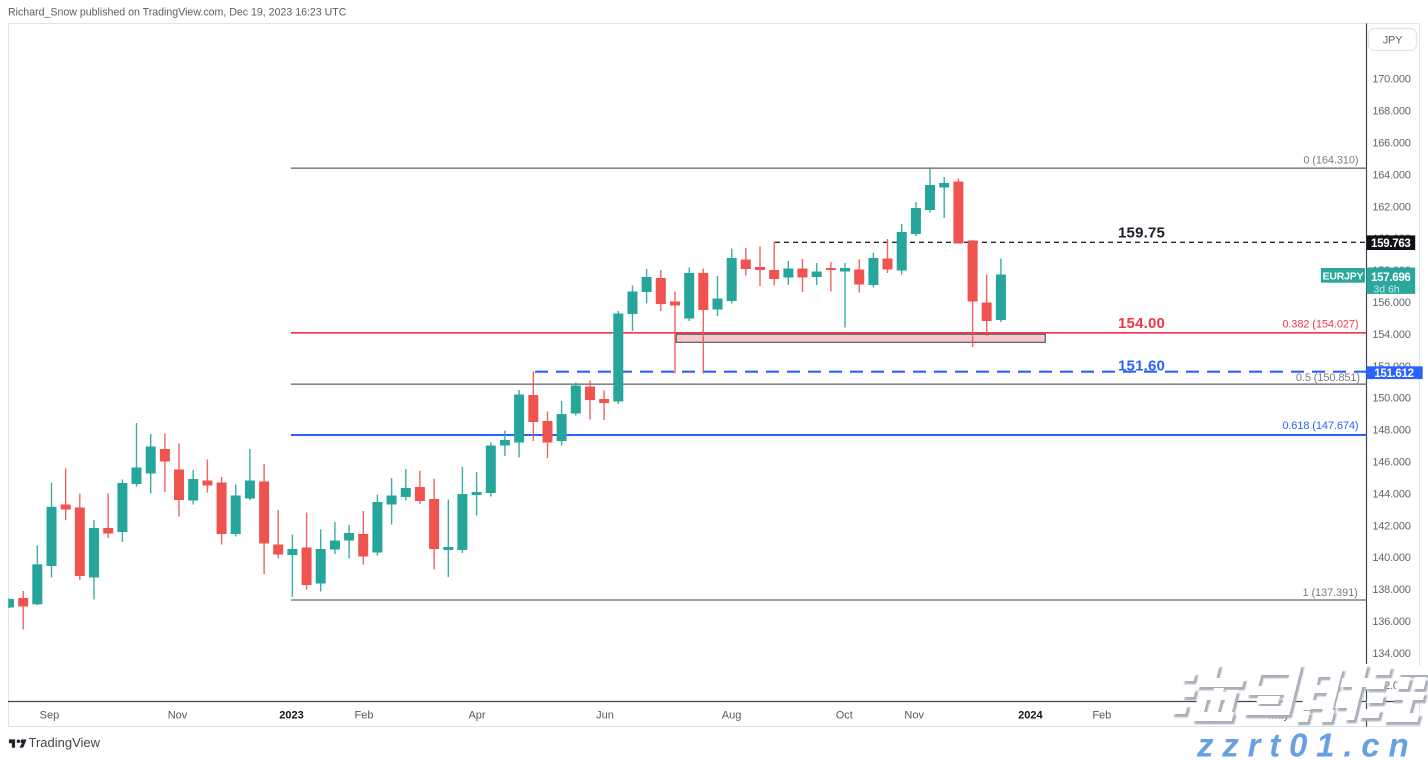  Describe the element at coordinates (1393, 374) in the screenshot. I see `svg-text: 151.612` at that location.